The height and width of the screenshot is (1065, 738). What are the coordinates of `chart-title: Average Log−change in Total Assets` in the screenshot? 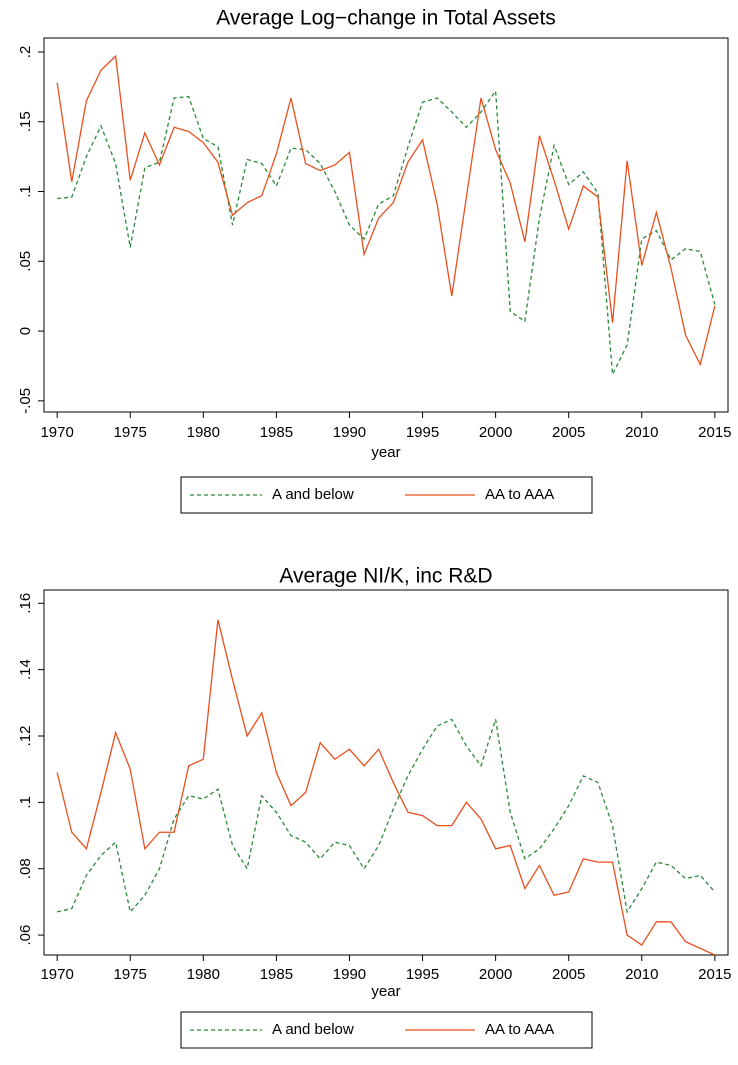 It's located at (386, 18).